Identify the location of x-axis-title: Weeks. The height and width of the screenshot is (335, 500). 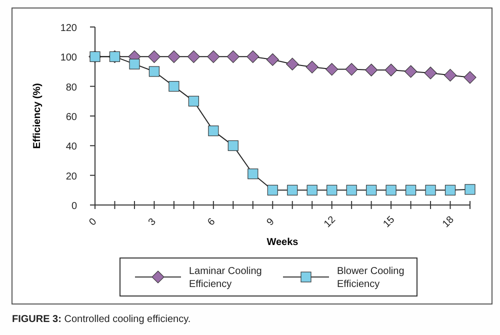
(282, 242).